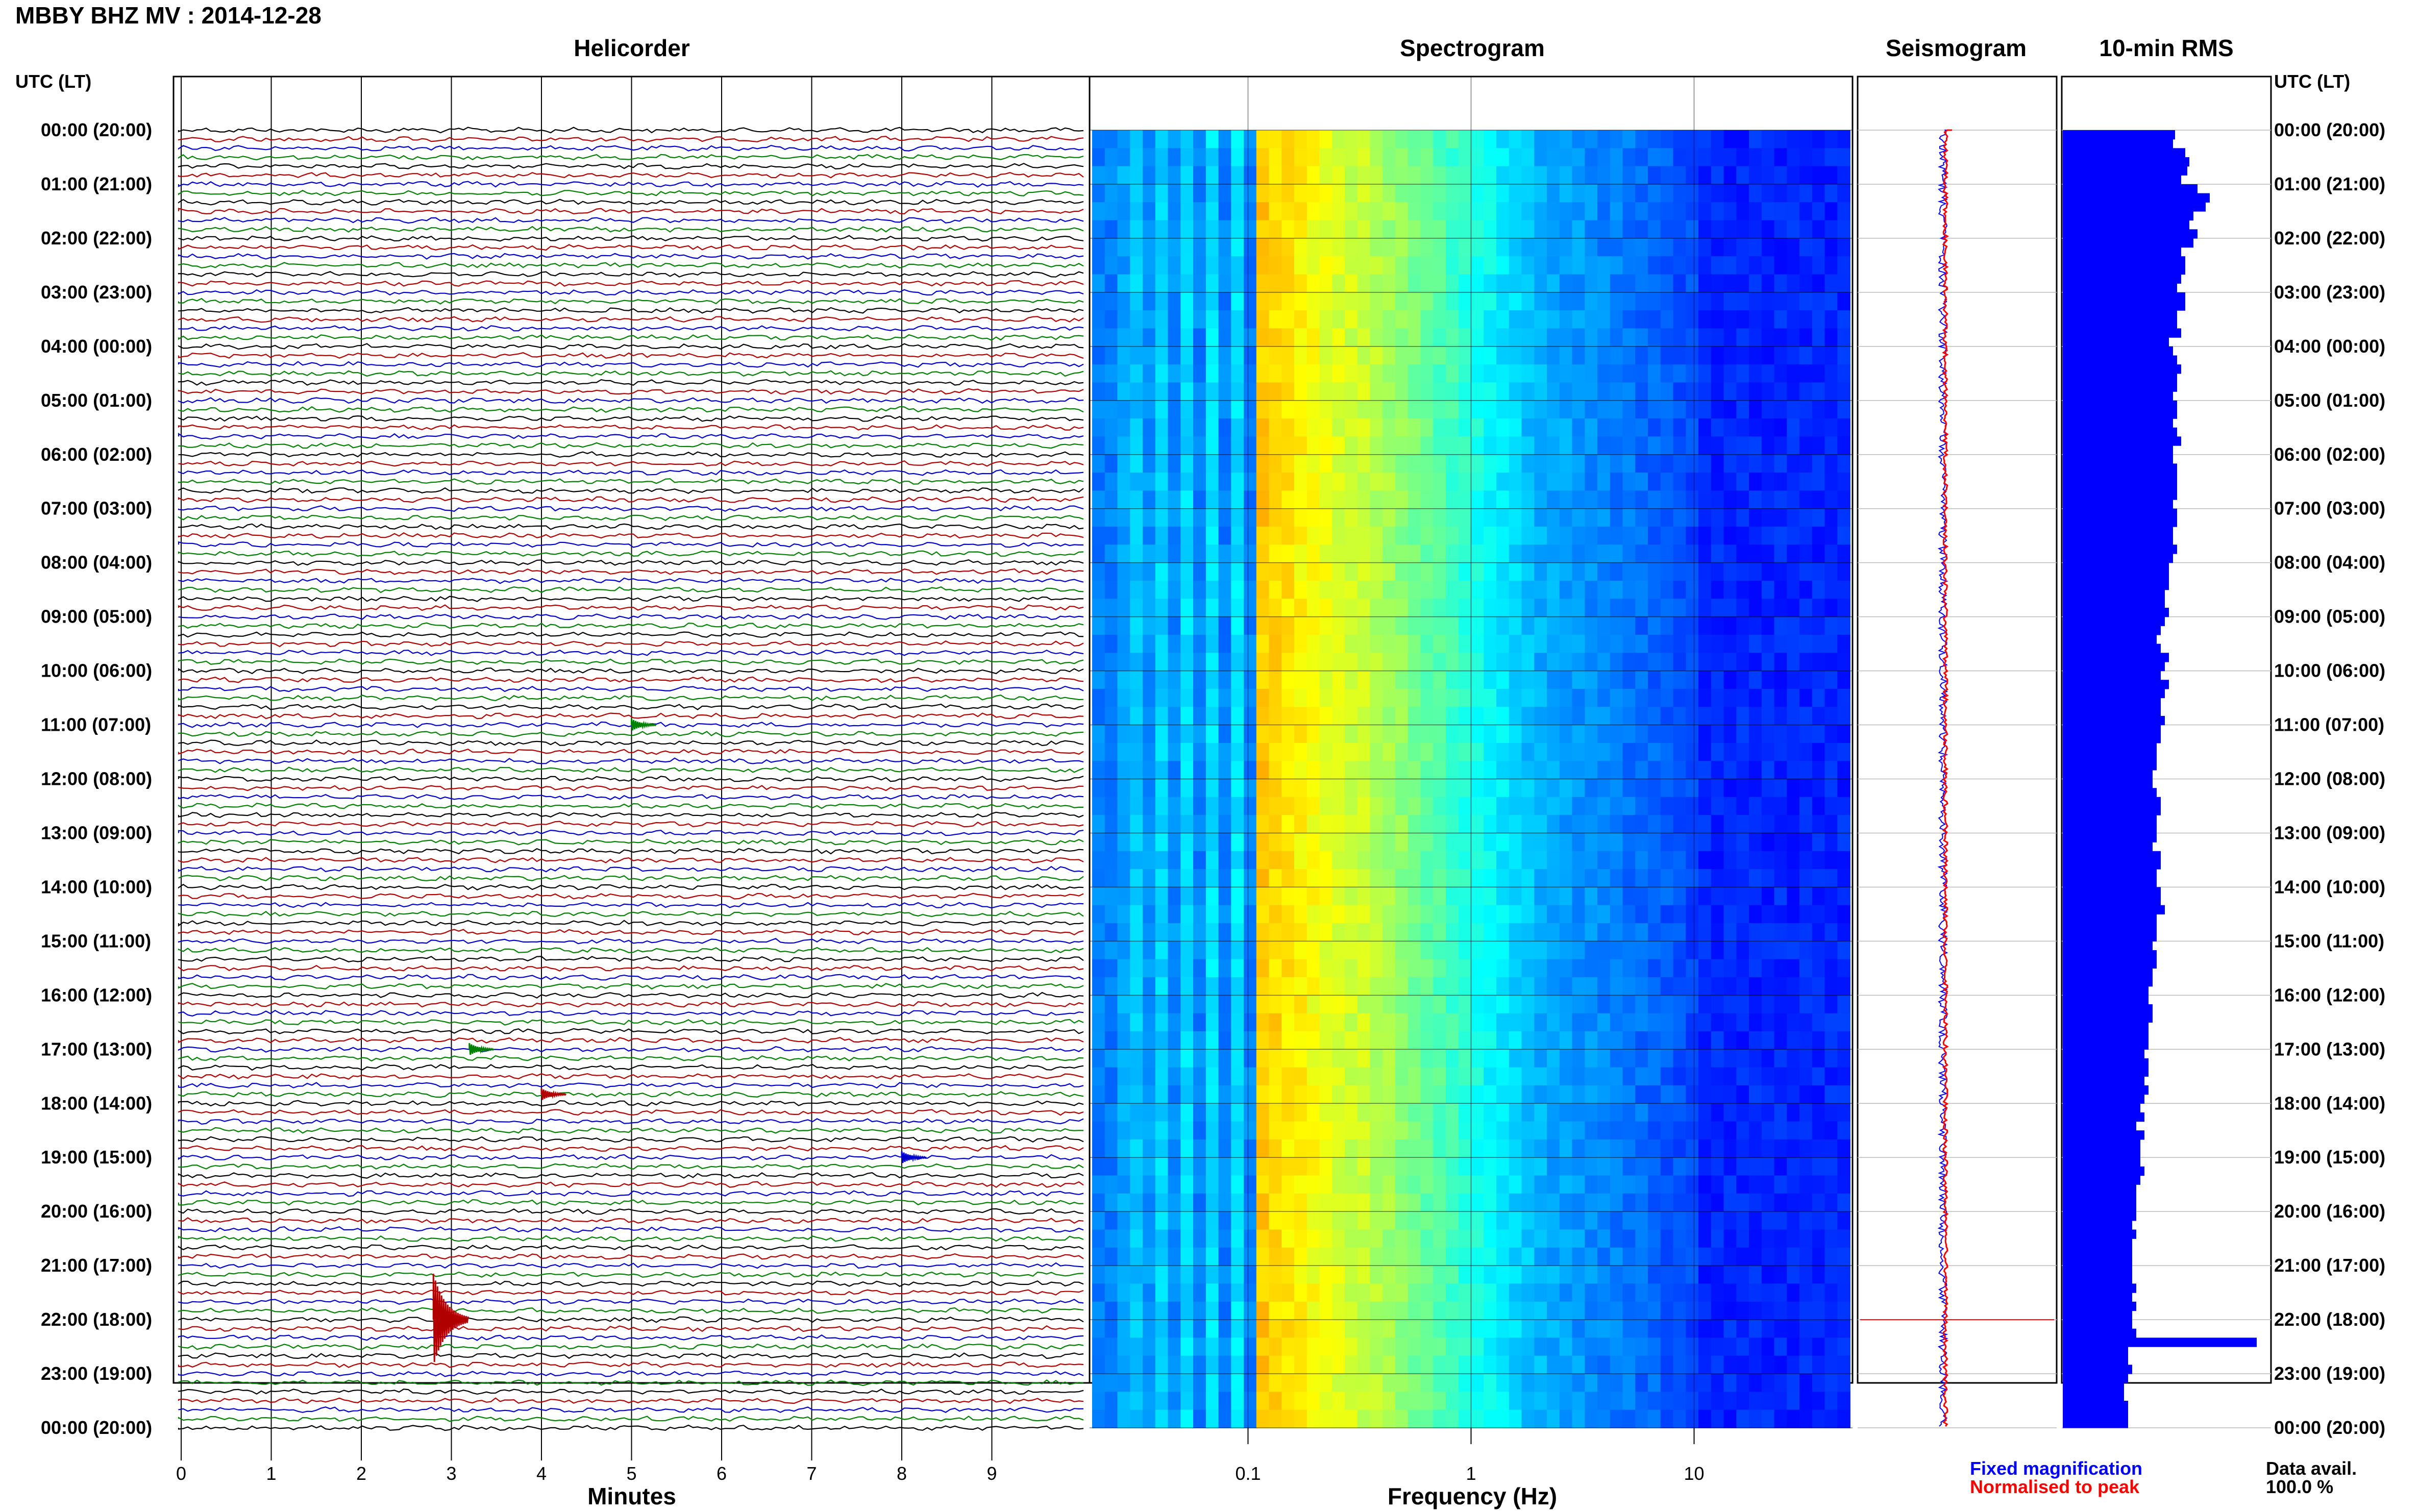  Describe the element at coordinates (2329, 670) in the screenshot. I see `time-label-right: 10:00 (06:00)` at that location.